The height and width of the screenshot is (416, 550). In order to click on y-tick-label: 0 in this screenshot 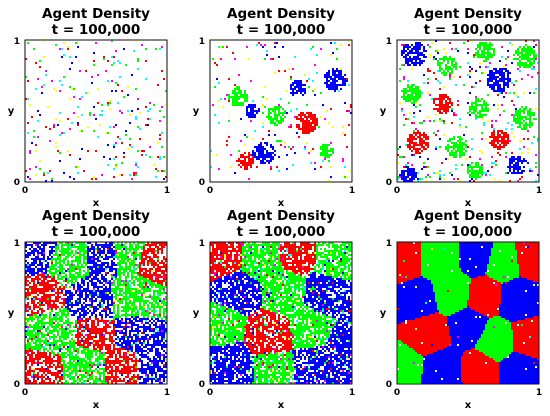, I will do `click(17, 183)`.